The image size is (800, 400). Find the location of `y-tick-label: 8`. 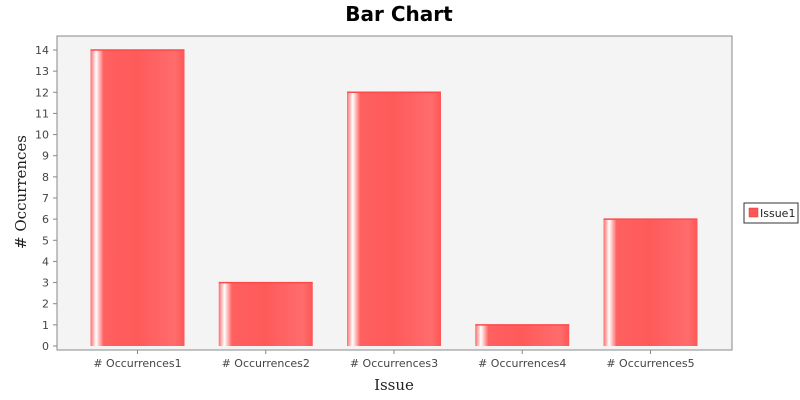

y-tick-label: 8 is located at coordinates (45, 177).